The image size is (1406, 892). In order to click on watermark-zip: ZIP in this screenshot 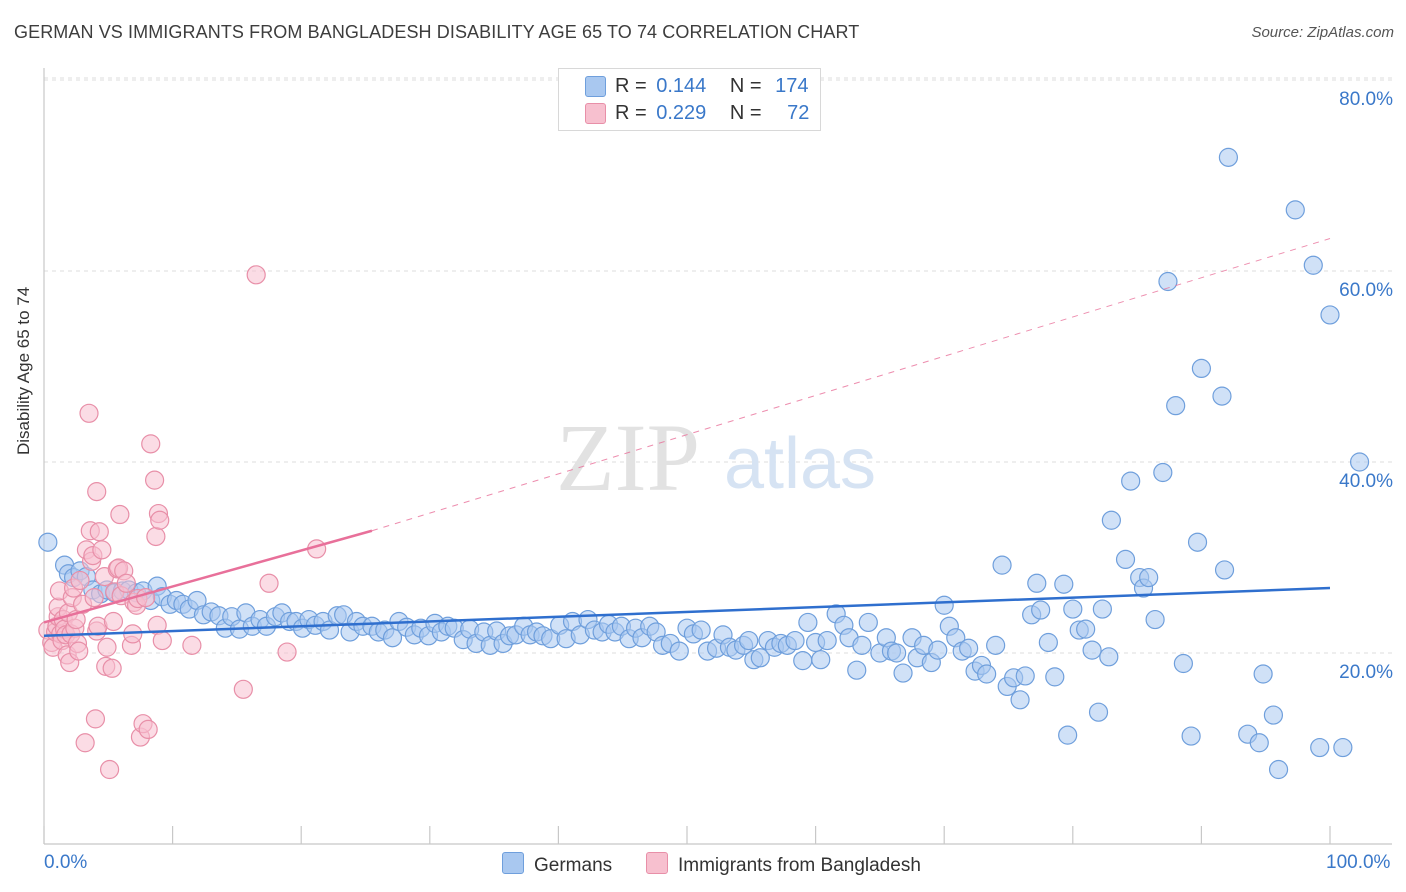, I will do `click(628, 457)`.